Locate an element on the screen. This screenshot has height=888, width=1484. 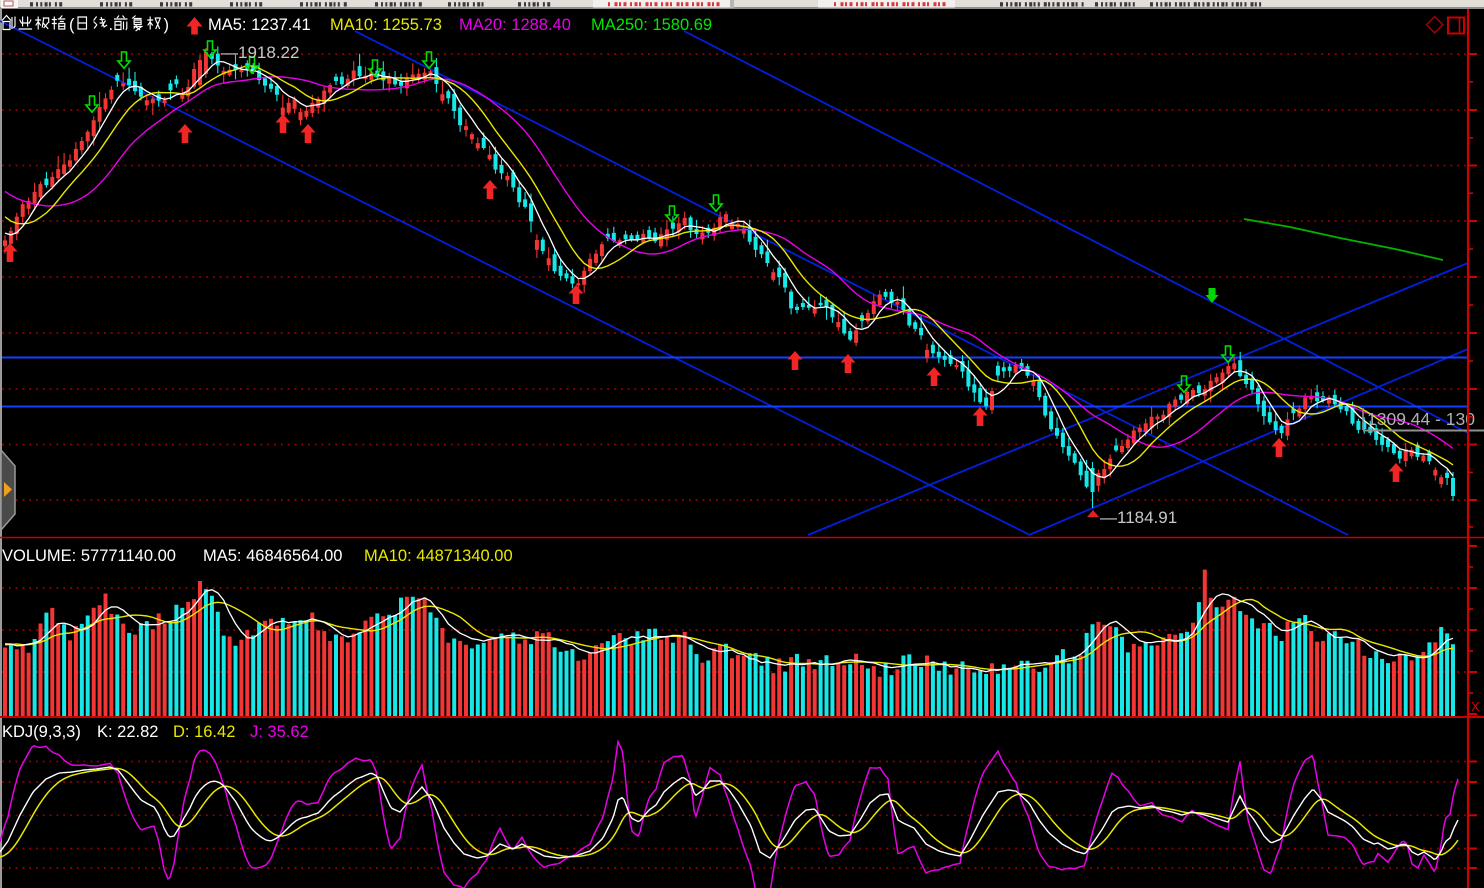
svg-text: MA10: 1255.73 is located at coordinates (386, 25).